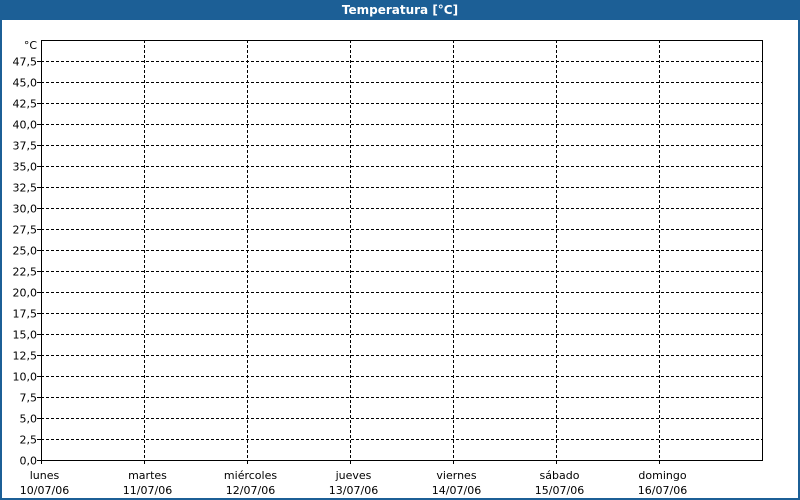 The width and height of the screenshot is (800, 500). I want to click on window-title: Temperatura [°C], so click(400, 10).